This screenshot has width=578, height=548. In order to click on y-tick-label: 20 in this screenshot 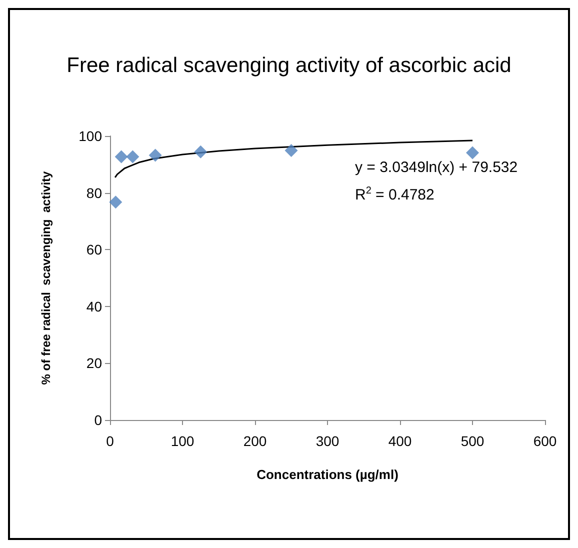, I will do `click(94, 363)`.